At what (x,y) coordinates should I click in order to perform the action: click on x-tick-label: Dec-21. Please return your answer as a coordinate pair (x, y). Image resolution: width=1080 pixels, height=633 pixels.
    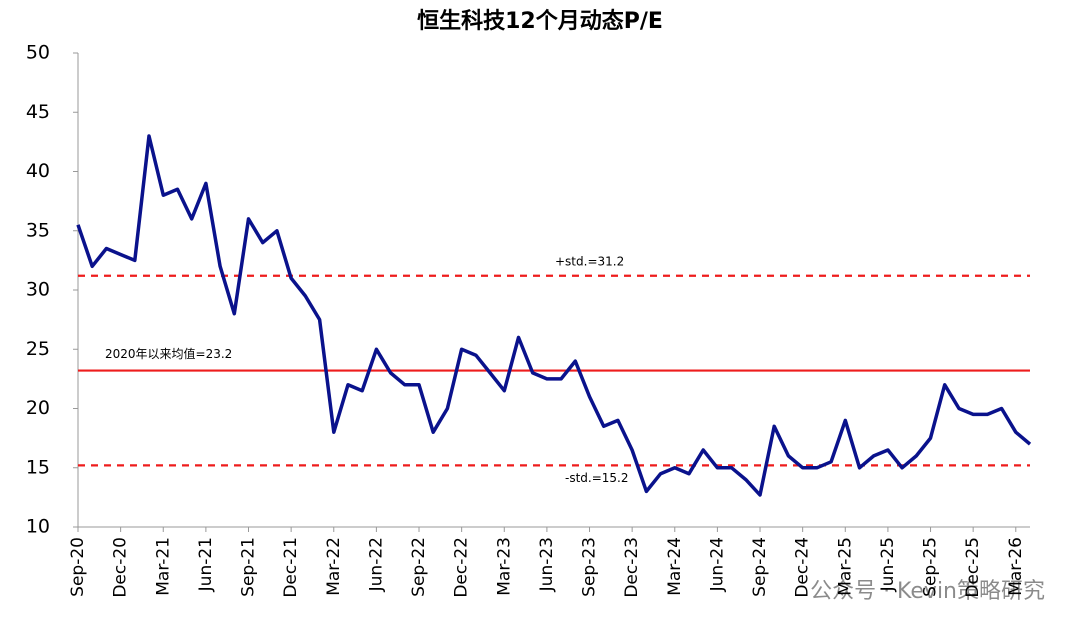
    Looking at the image, I should click on (291, 567).